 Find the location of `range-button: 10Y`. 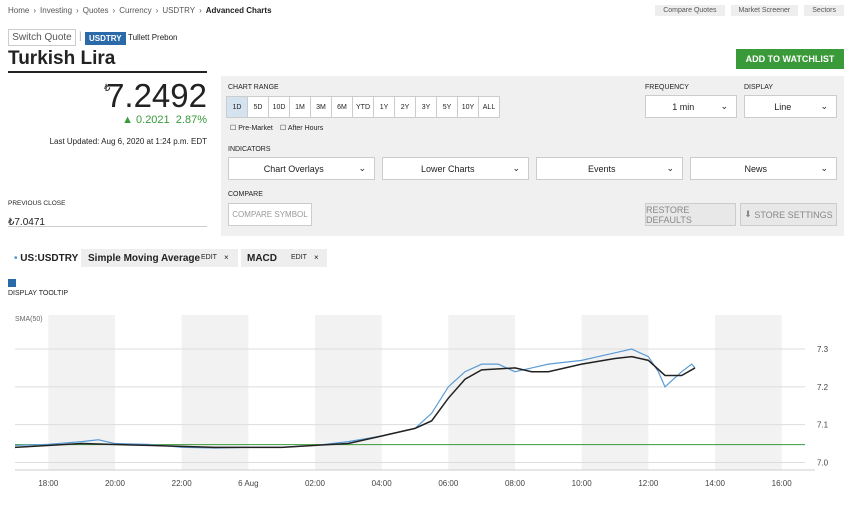

range-button: 10Y is located at coordinates (468, 107).